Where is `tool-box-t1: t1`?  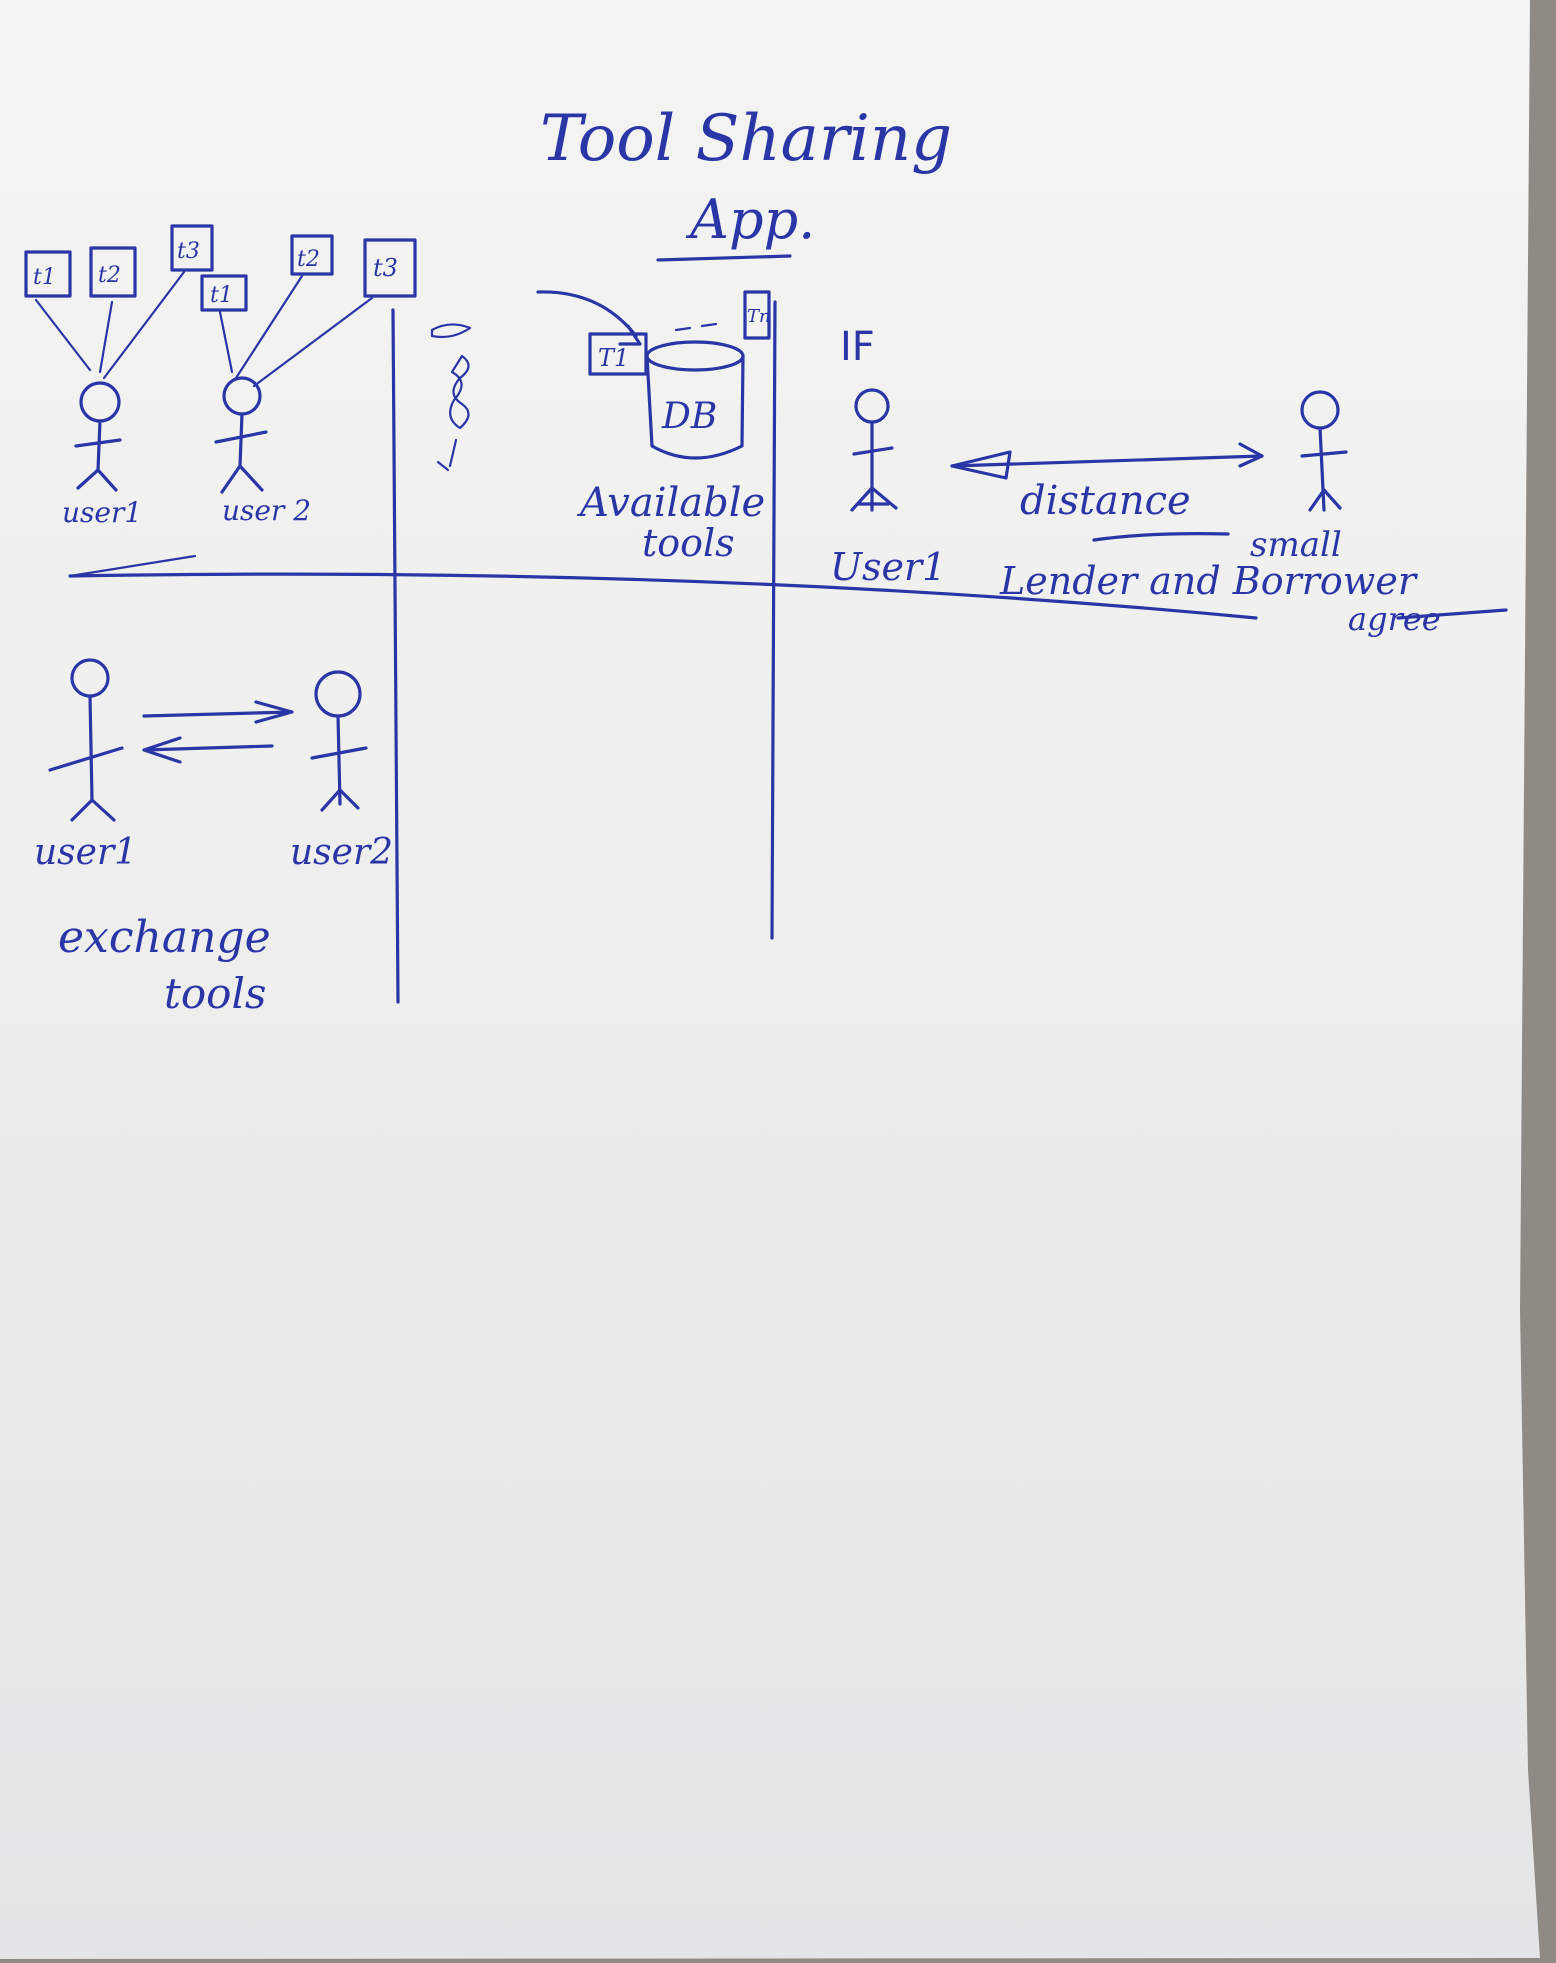 tool-box-t1: t1 is located at coordinates (48, 274).